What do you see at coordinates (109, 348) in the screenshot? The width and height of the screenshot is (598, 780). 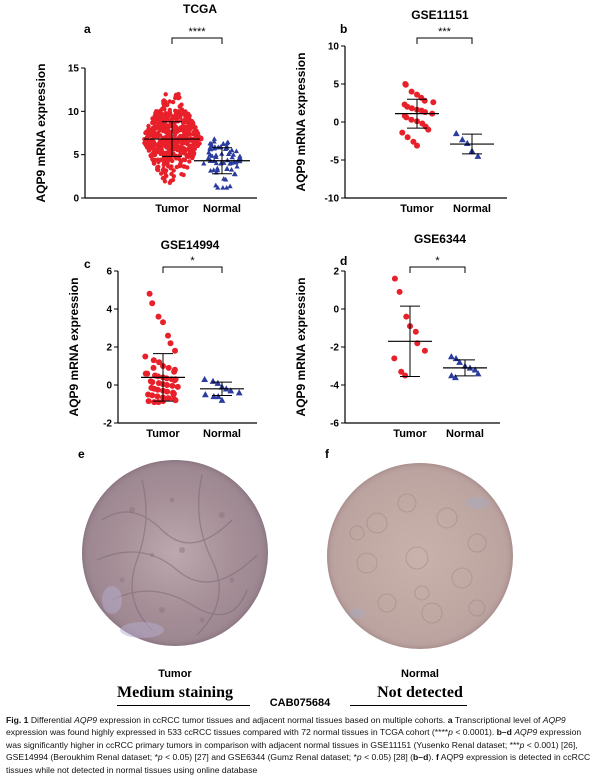 I see `y-tick-label: 2` at bounding box center [109, 348].